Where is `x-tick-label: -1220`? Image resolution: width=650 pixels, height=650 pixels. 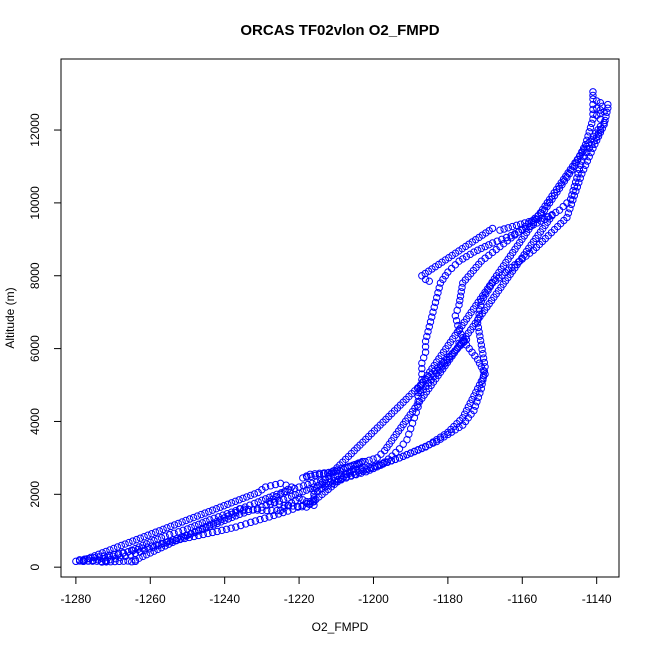
x-tick-label: -1220 is located at coordinates (299, 599).